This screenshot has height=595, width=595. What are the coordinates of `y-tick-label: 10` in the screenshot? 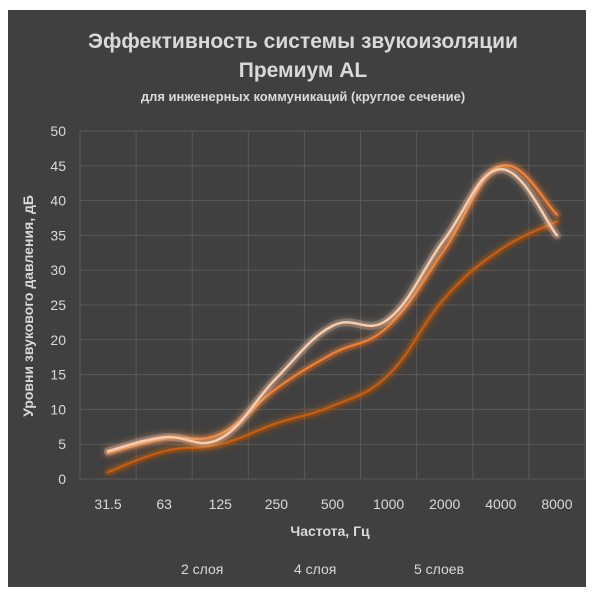 It's located at (58, 409).